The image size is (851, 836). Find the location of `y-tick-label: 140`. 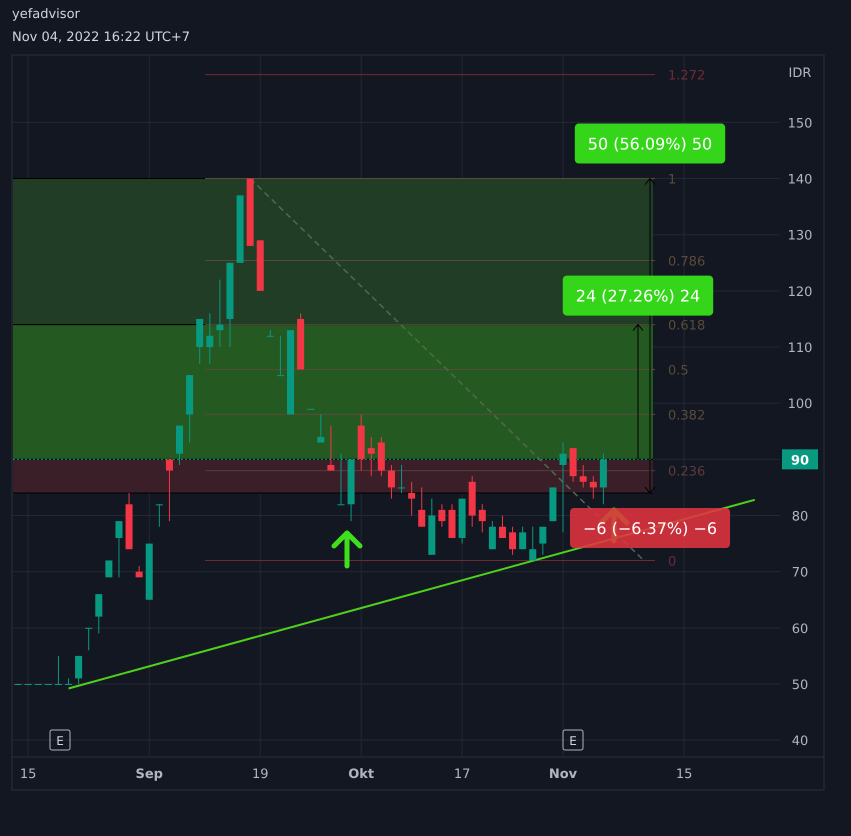

y-tick-label: 140 is located at coordinates (800, 180).